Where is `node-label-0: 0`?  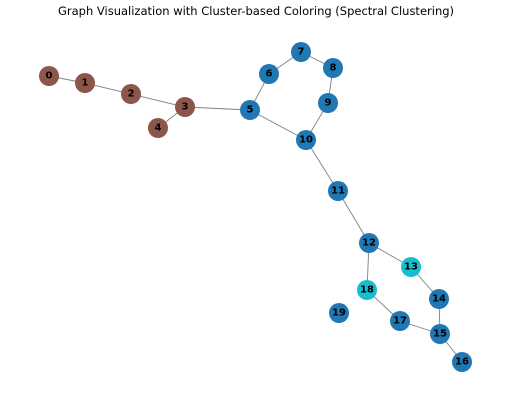 node-label-0: 0 is located at coordinates (49, 76).